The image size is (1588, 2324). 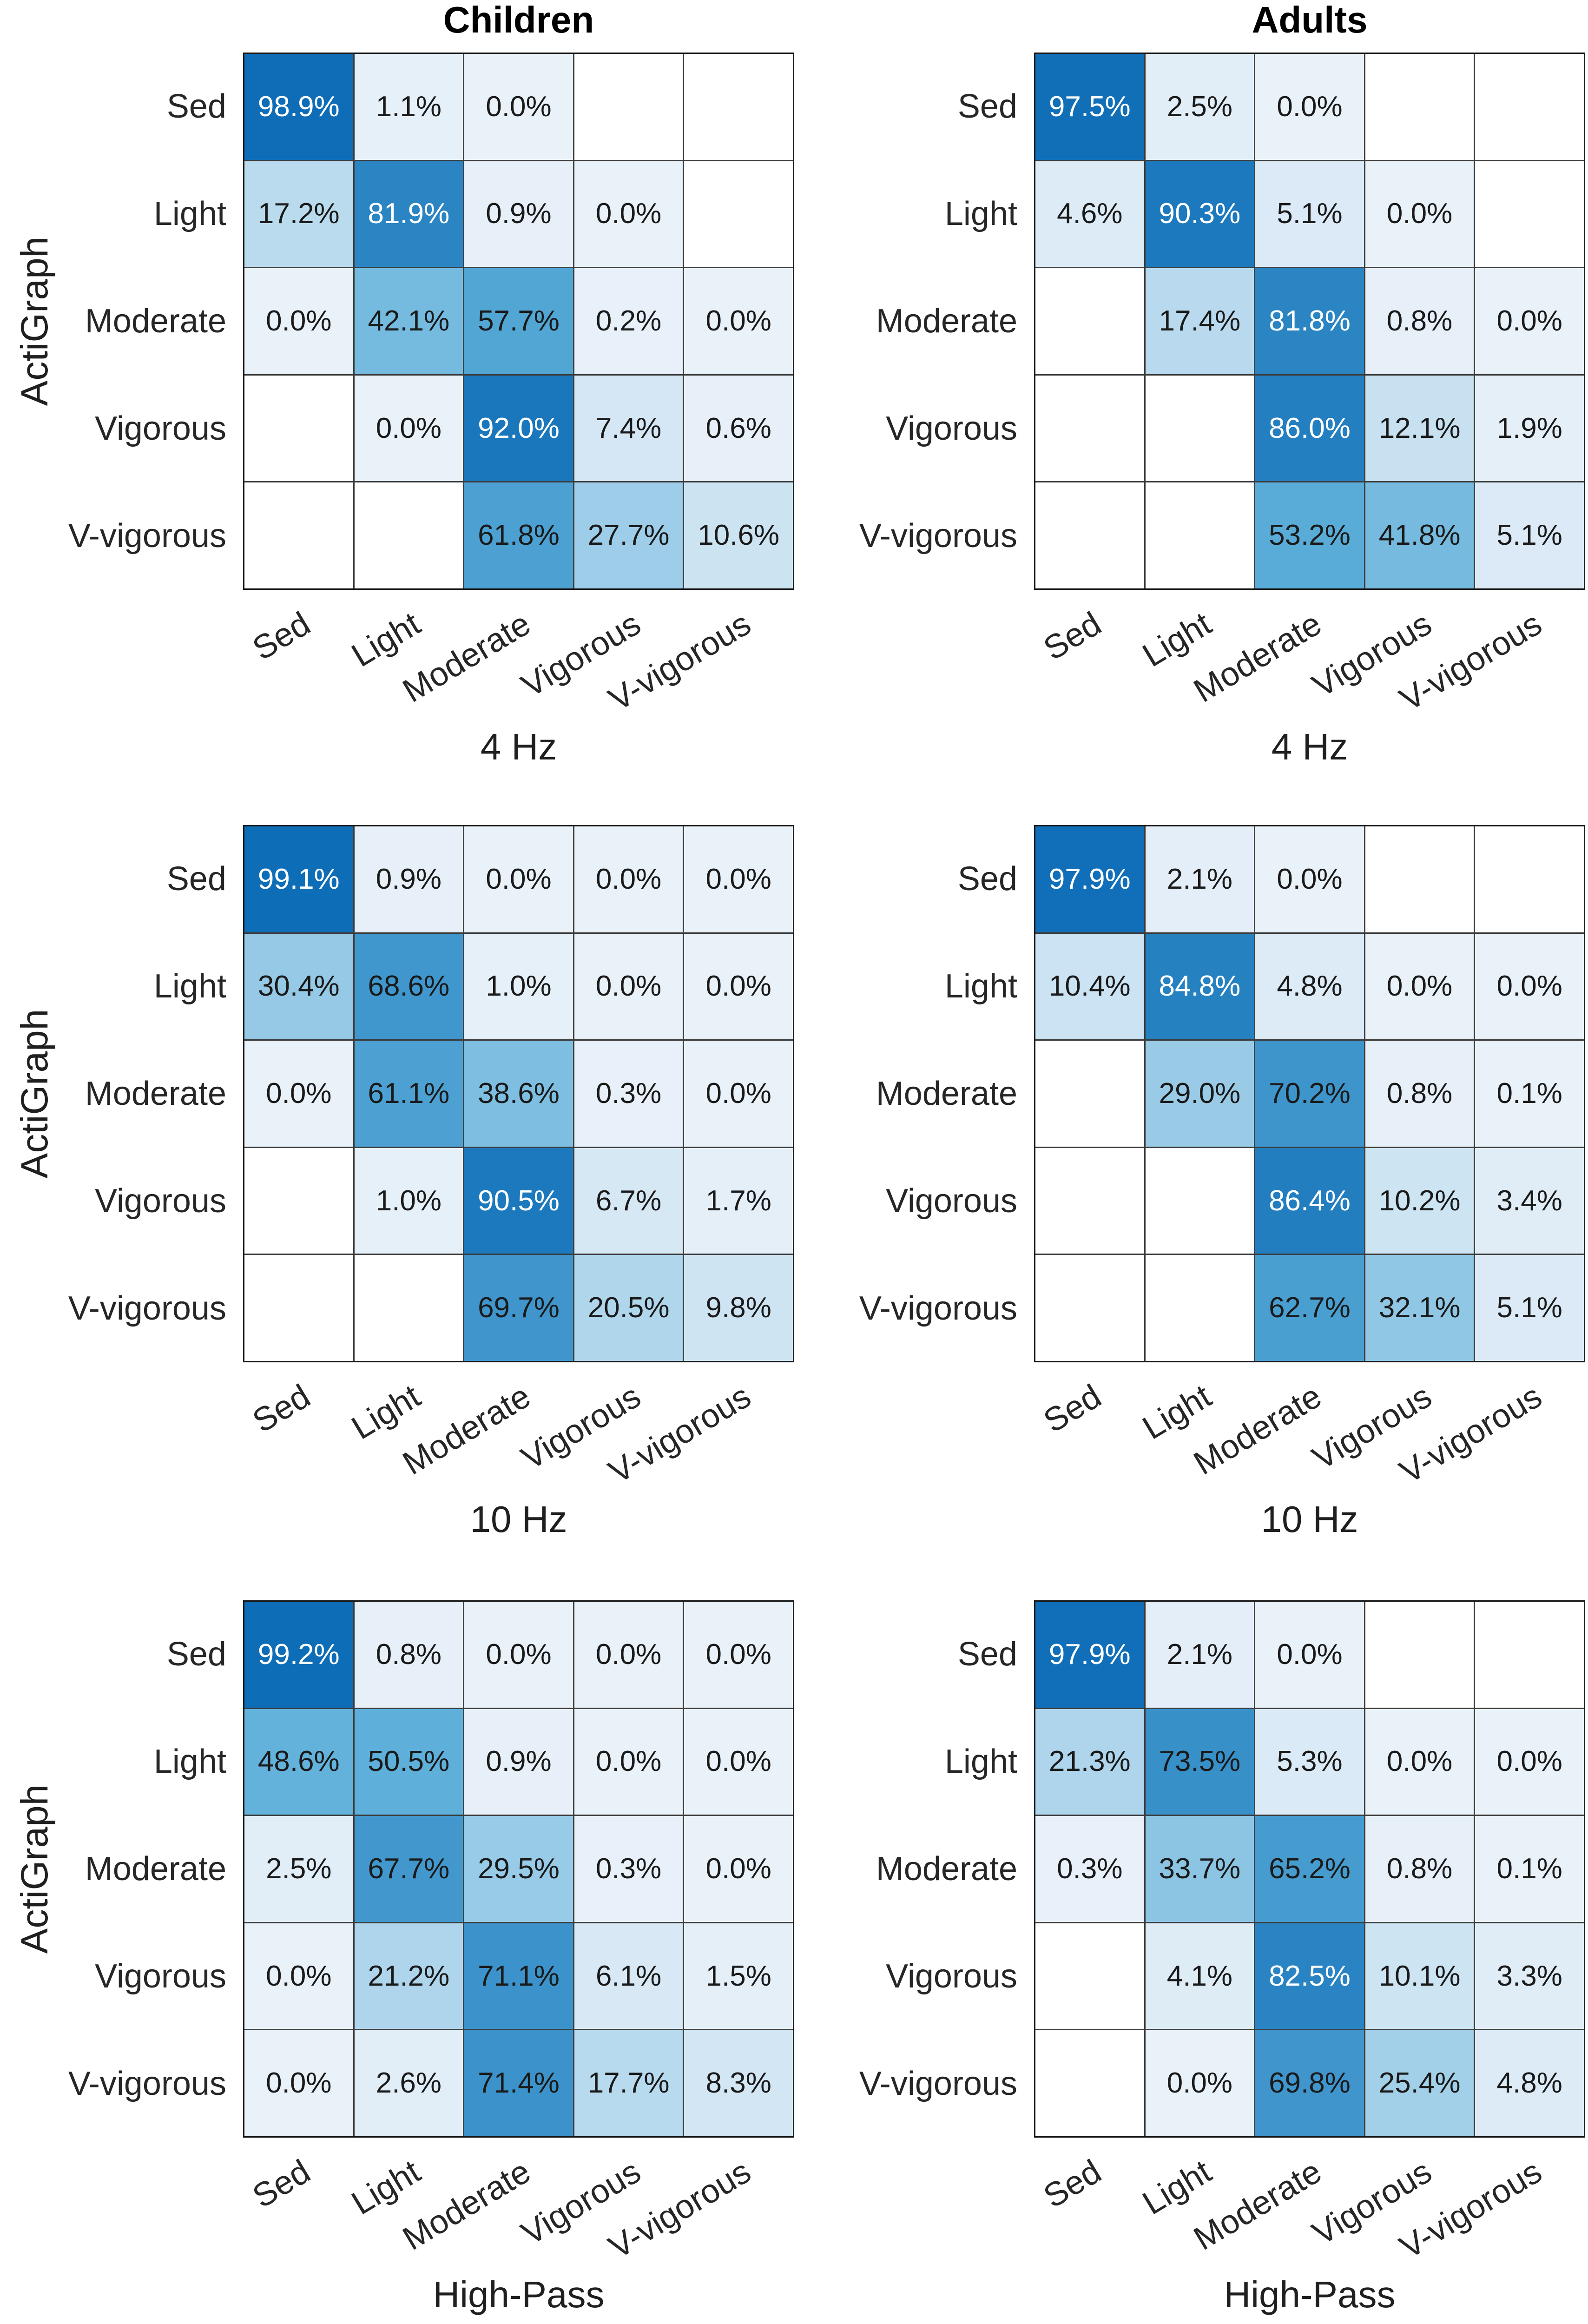 What do you see at coordinates (298, 986) in the screenshot?
I see `matrix-cell-light-sed: 30.4%` at bounding box center [298, 986].